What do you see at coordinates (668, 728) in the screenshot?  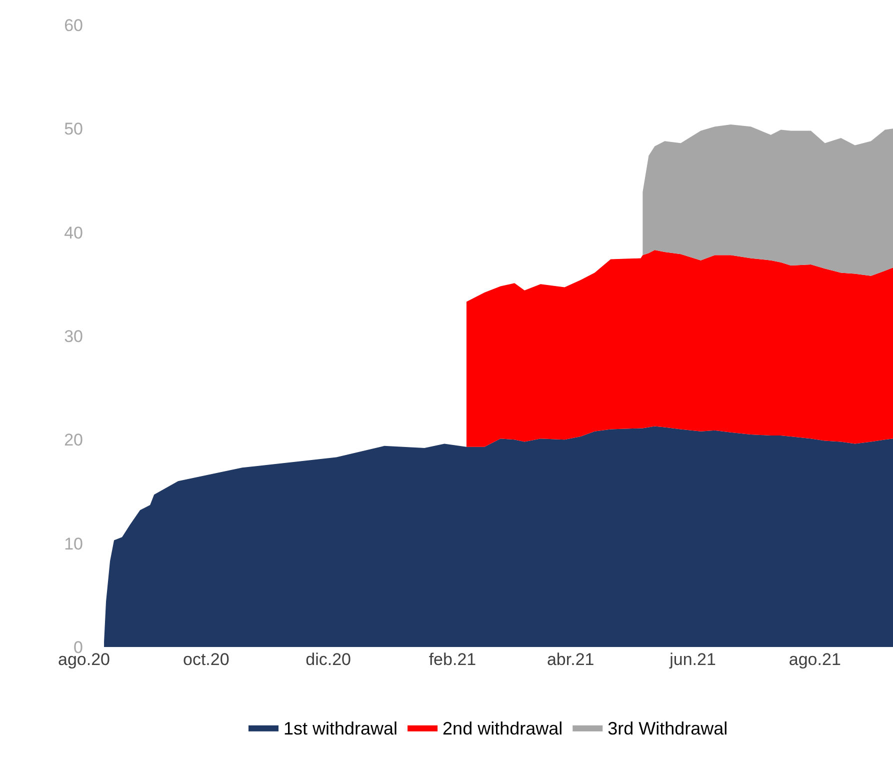 I see `legend-label: 3rd Withdrawal` at bounding box center [668, 728].